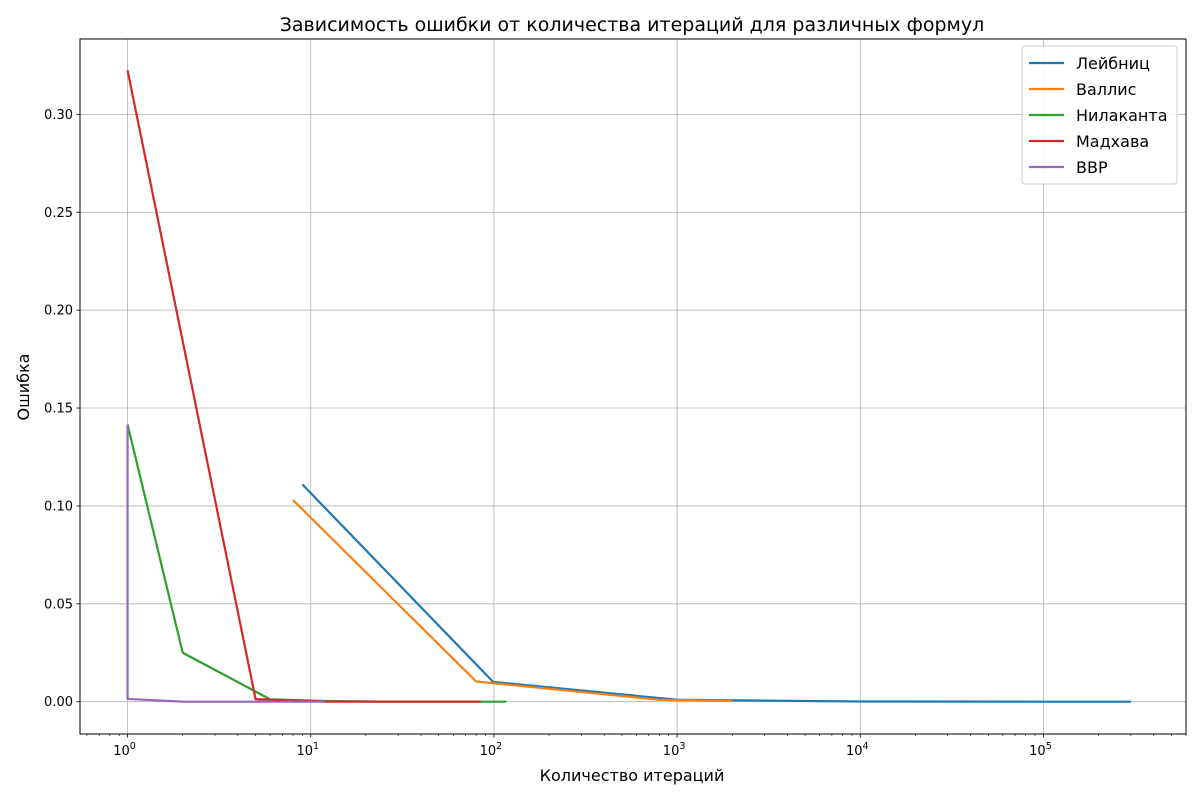 The image size is (1200, 800). I want to click on y-tick-label: 0.30, so click(58, 115).